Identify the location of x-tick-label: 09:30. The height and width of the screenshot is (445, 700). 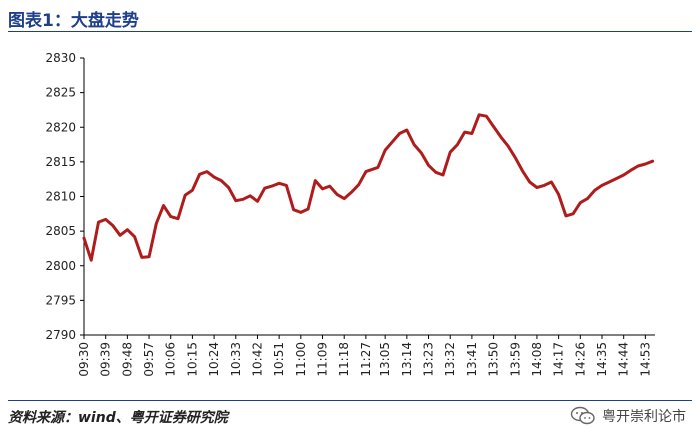
(84, 359).